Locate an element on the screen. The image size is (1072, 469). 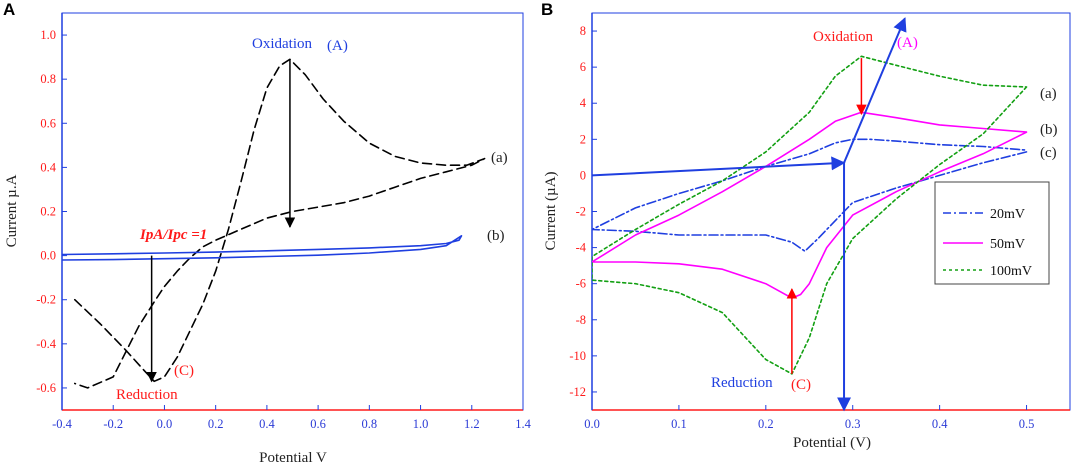
panel-b-oxidation-tag: (A) is located at coordinates (907, 43).